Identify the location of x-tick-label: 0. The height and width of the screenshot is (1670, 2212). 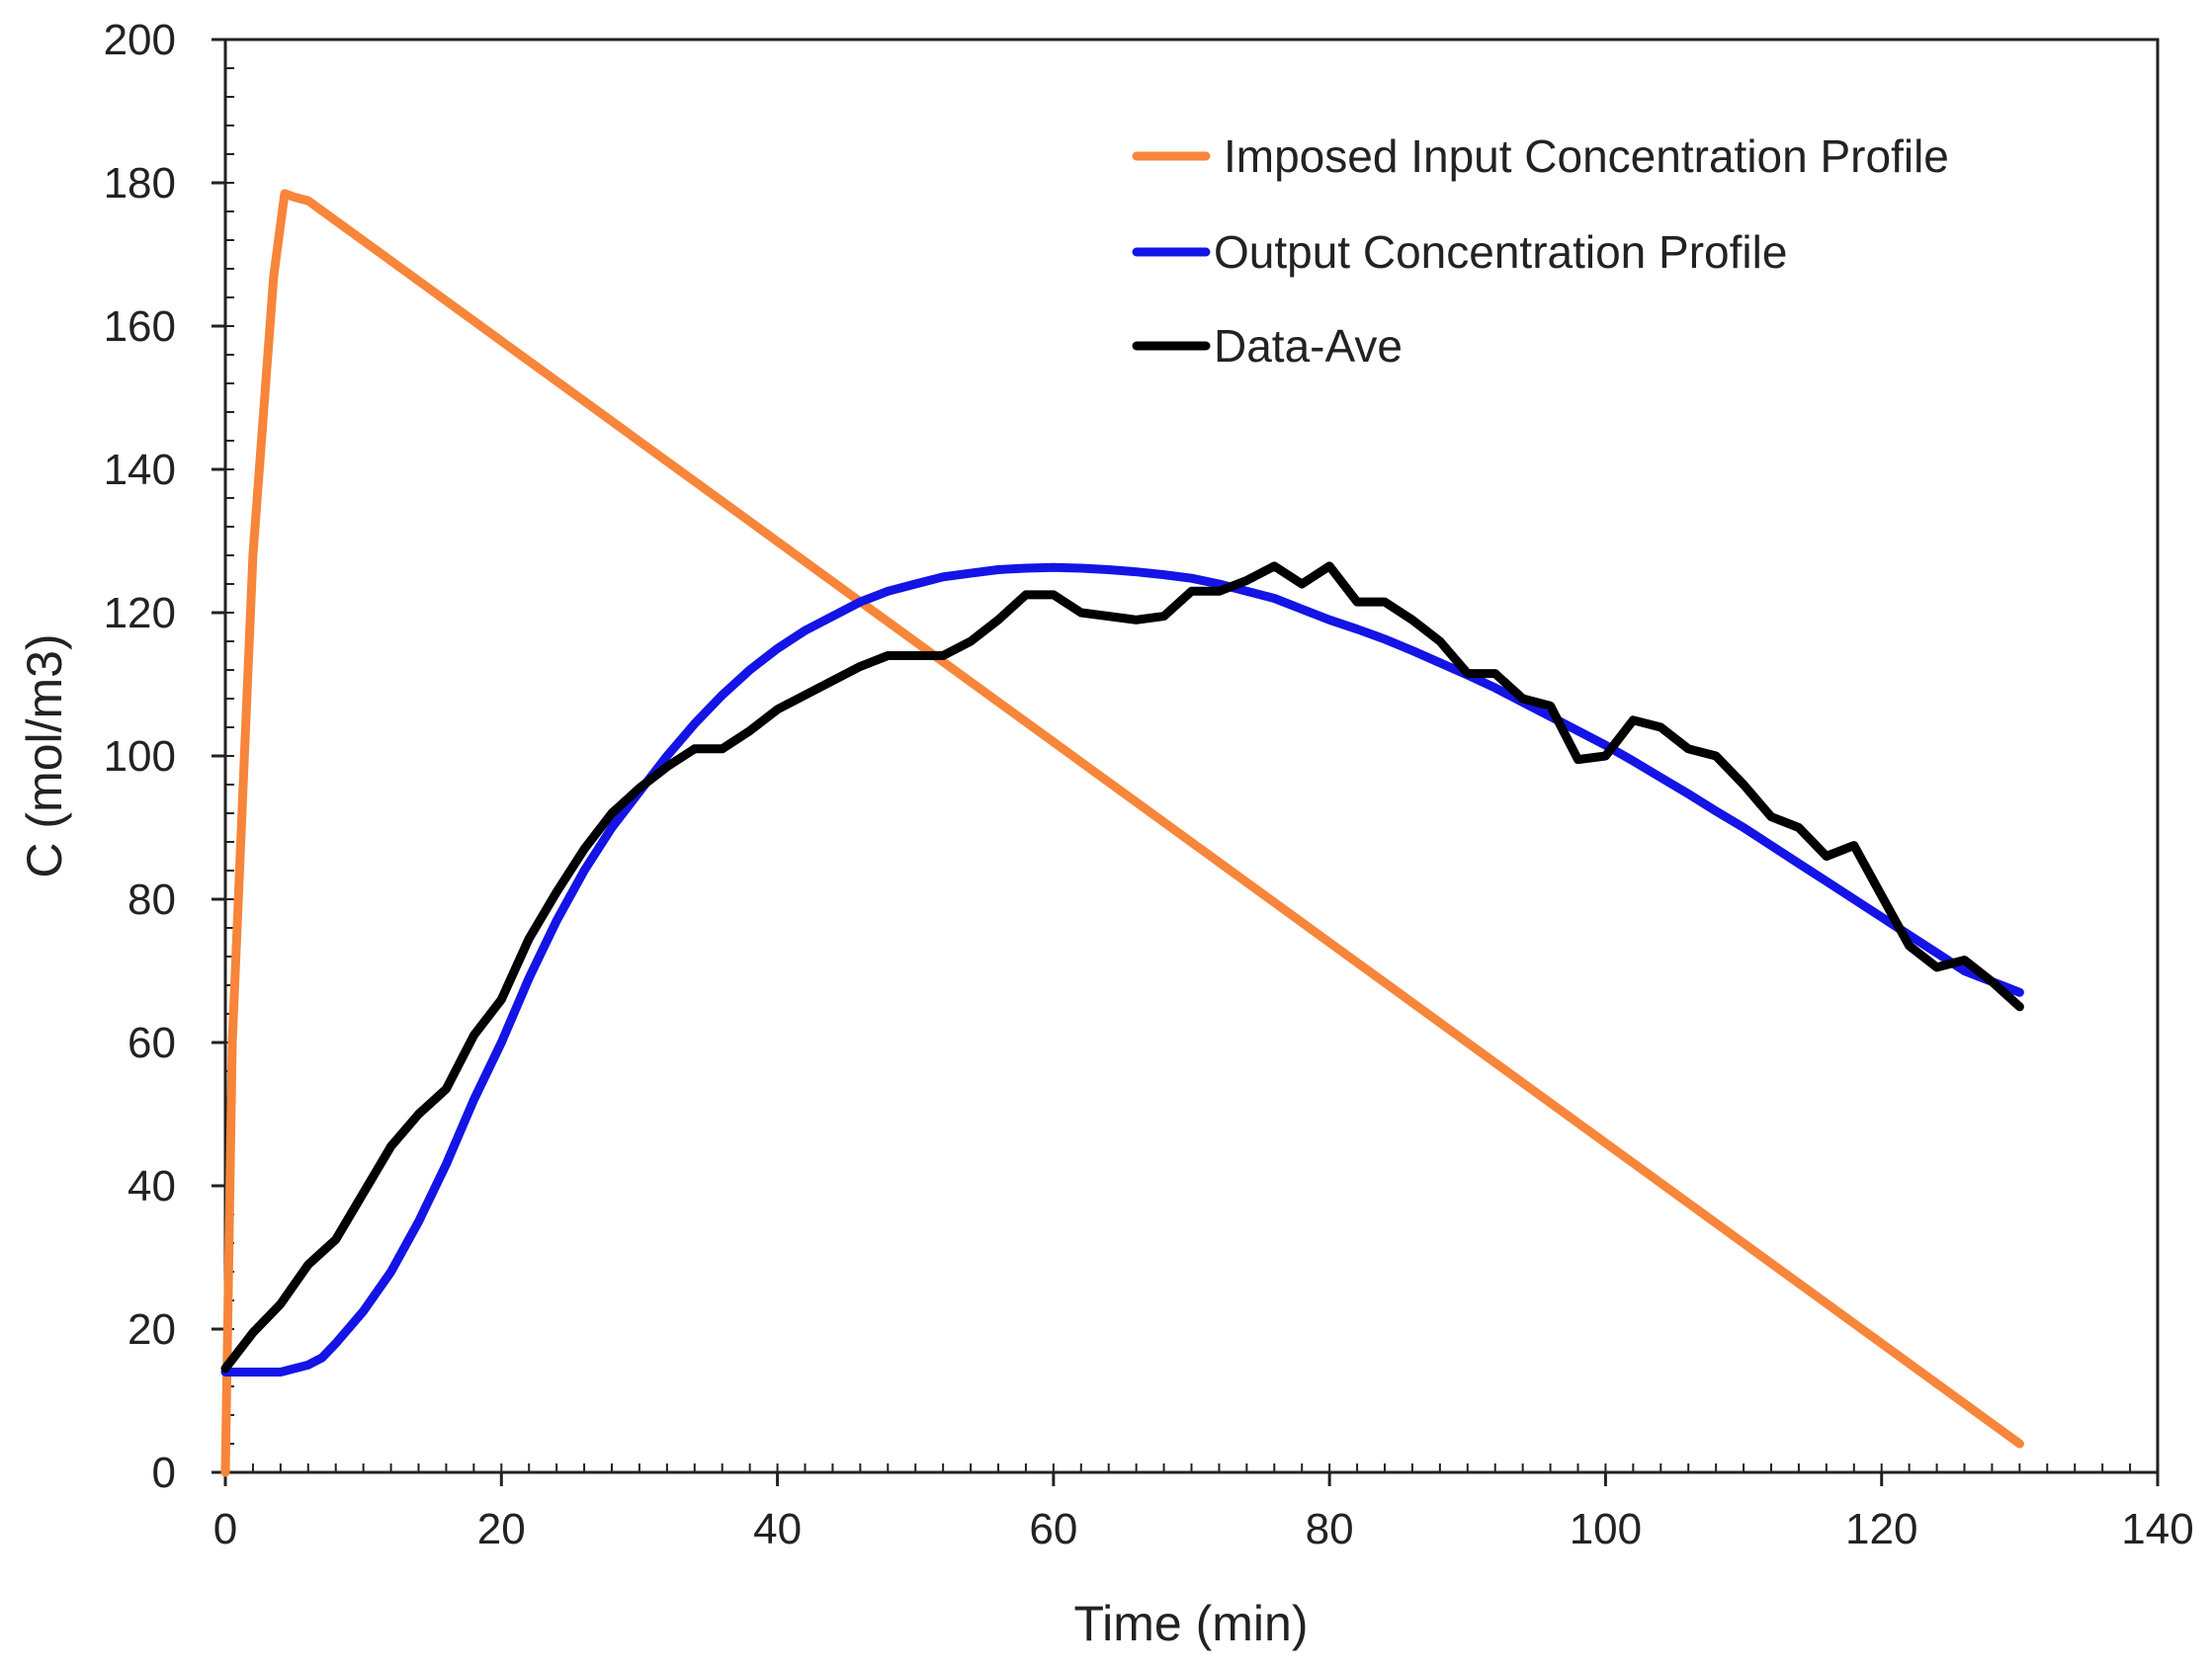
(225, 1529).